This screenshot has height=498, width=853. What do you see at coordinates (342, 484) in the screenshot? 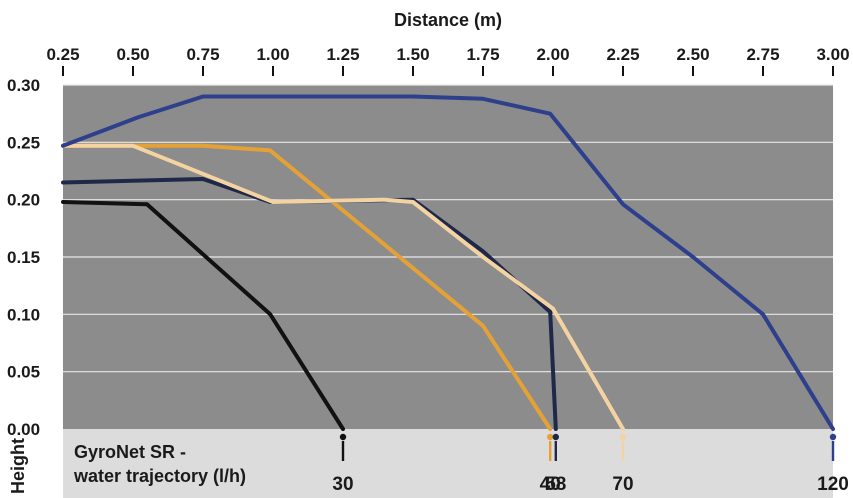
I see `flow-label-30: 30` at bounding box center [342, 484].